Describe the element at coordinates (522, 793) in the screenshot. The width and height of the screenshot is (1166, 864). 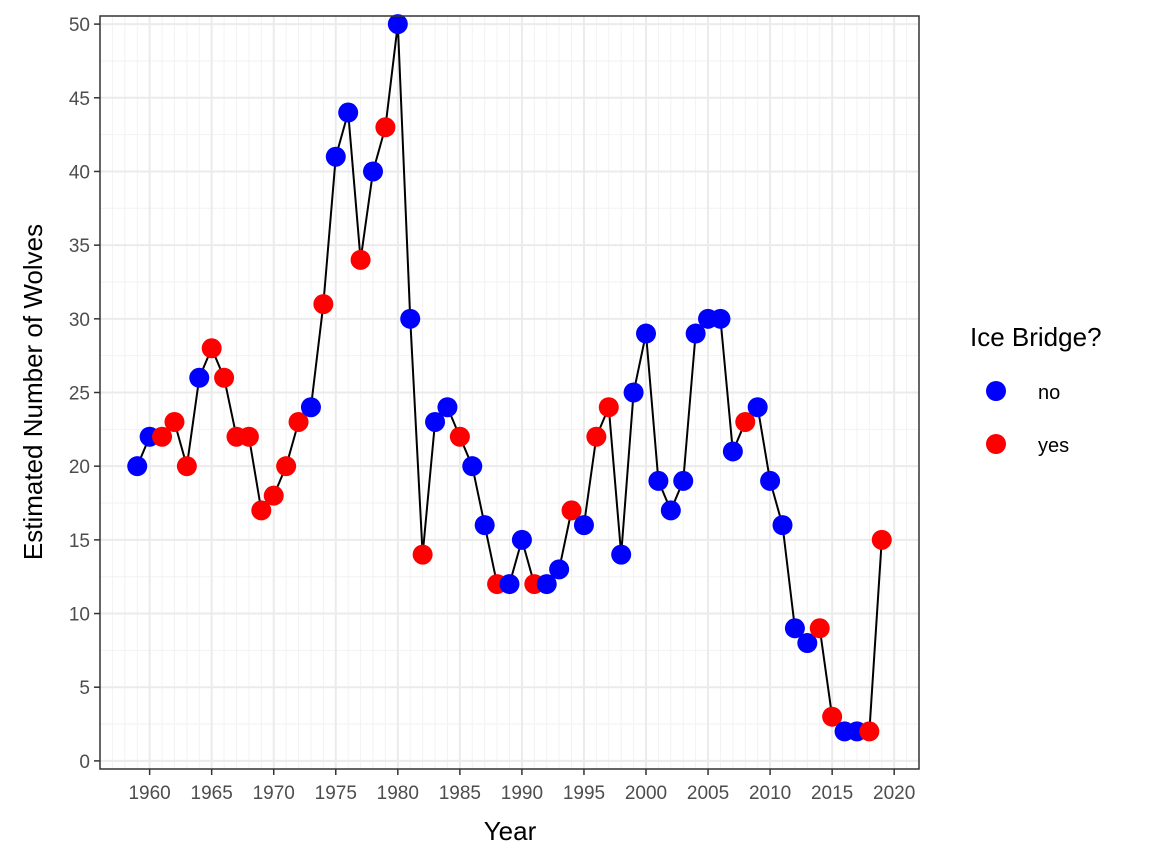
I see `x-tick-label: 1990` at that location.